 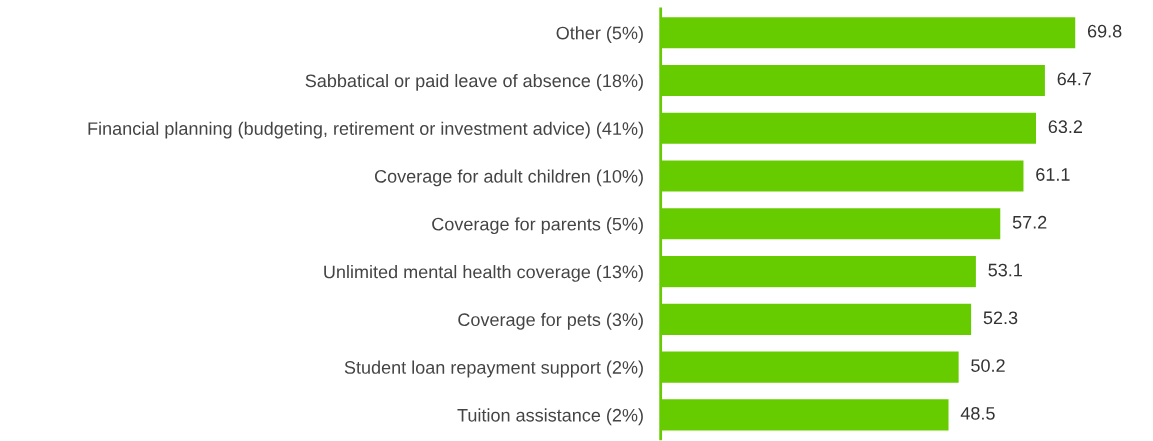 What do you see at coordinates (1104, 31) in the screenshot?
I see `data-label: 69.8` at bounding box center [1104, 31].